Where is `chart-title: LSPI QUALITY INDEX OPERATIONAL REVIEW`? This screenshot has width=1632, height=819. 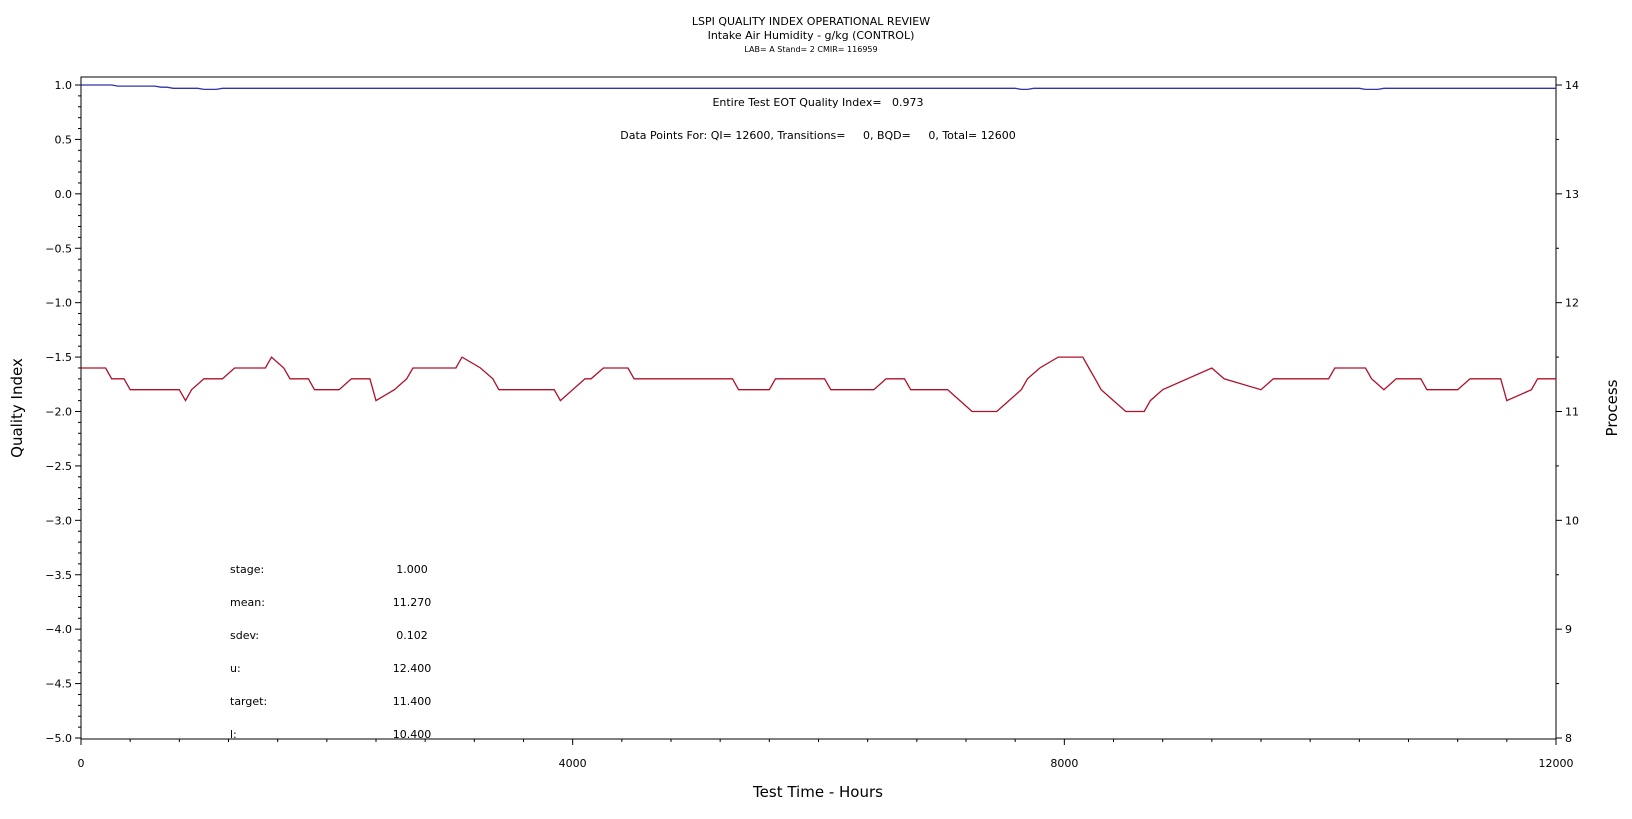 chart-title: LSPI QUALITY INDEX OPERATIONAL REVIEW is located at coordinates (811, 21).